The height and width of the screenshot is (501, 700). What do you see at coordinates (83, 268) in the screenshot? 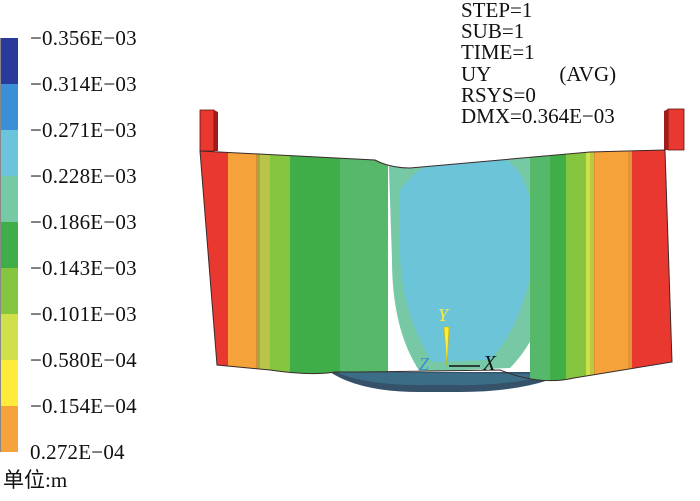
I see `legend-label: −0.143E−03` at bounding box center [83, 268].